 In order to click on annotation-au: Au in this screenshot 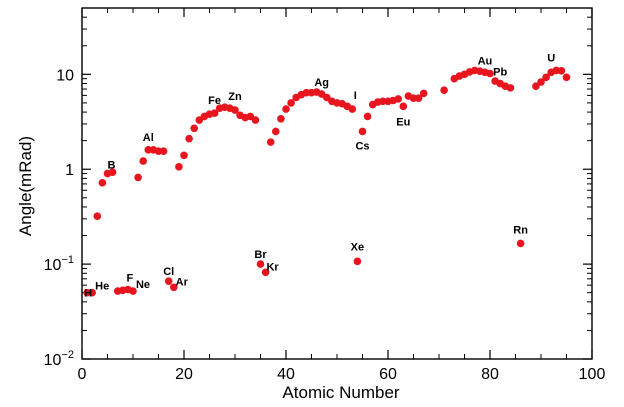, I will do `click(485, 61)`.